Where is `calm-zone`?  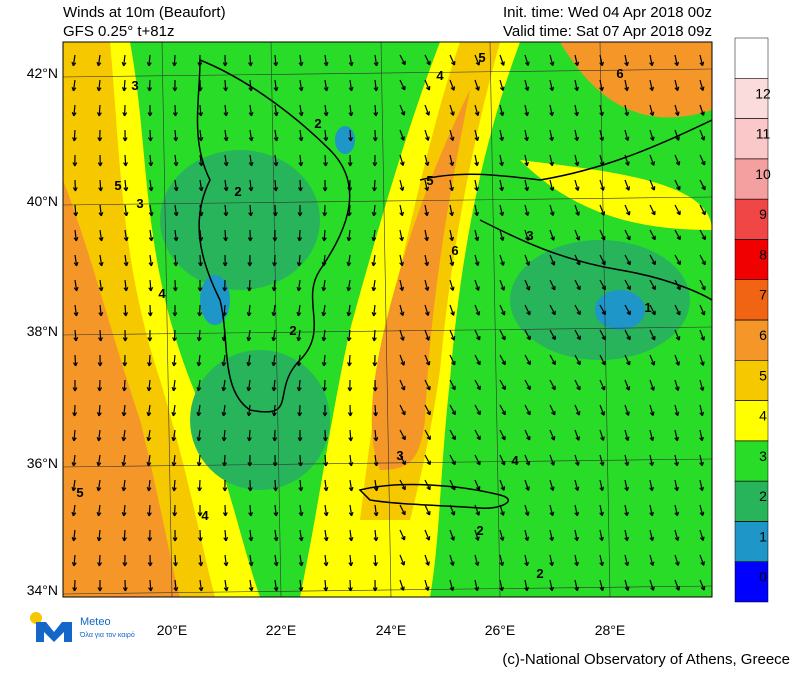 calm-zone is located at coordinates (260, 420).